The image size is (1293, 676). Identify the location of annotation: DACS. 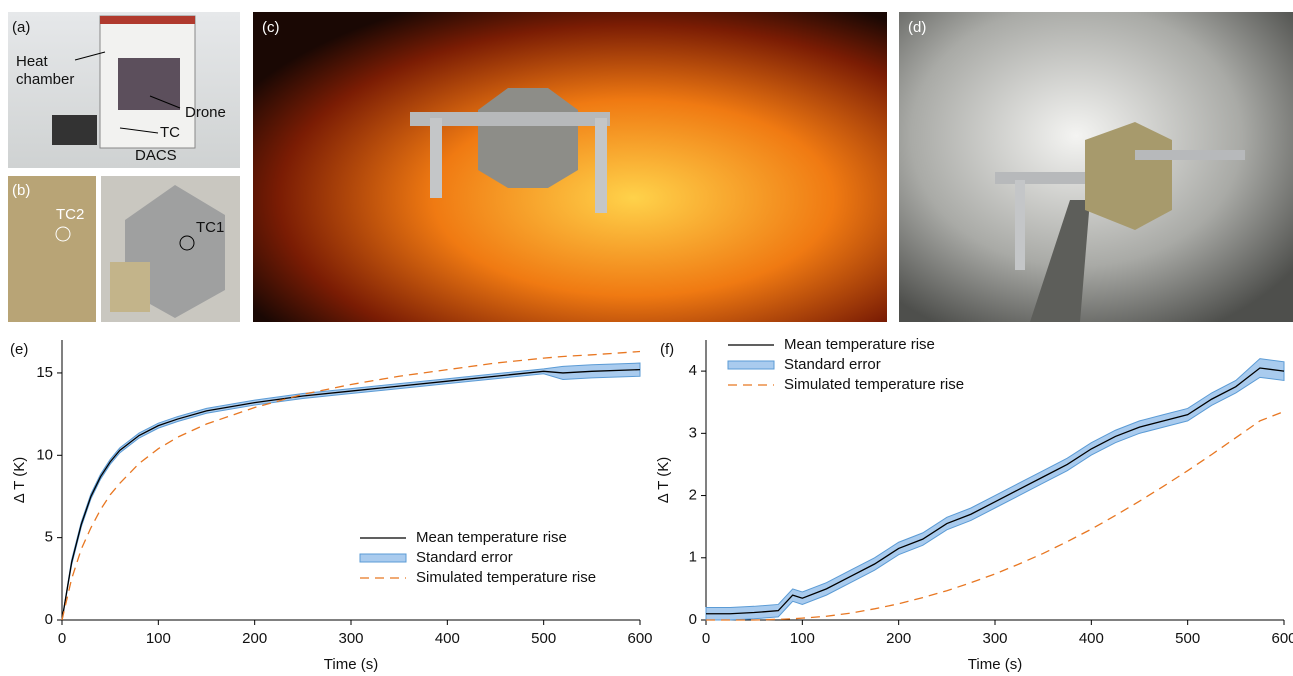
(156, 155).